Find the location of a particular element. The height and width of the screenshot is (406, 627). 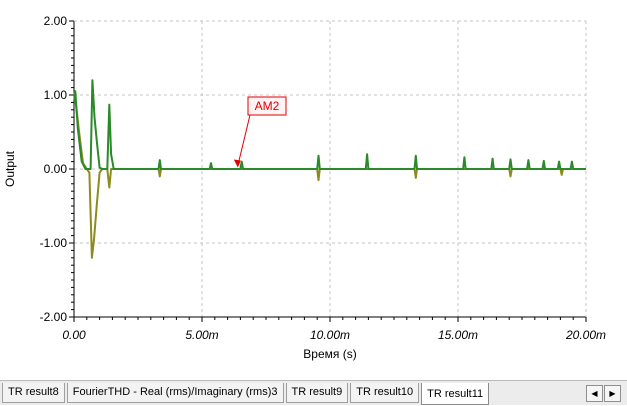

x-tick-label-4: 20.00m is located at coordinates (585, 335).